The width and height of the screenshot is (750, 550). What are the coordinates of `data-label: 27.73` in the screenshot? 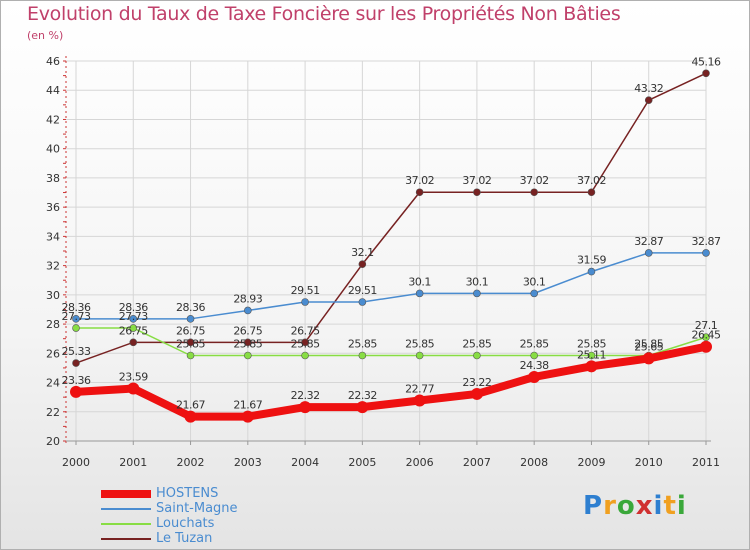 It's located at (76, 316).